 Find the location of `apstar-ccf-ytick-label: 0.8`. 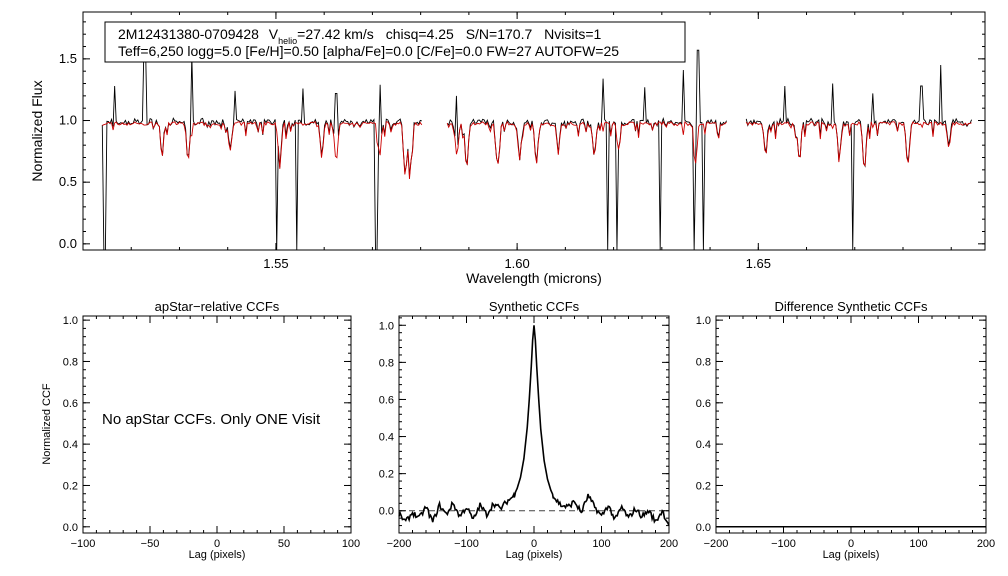

apstar-ccf-ytick-label: 0.8 is located at coordinates (70, 362).